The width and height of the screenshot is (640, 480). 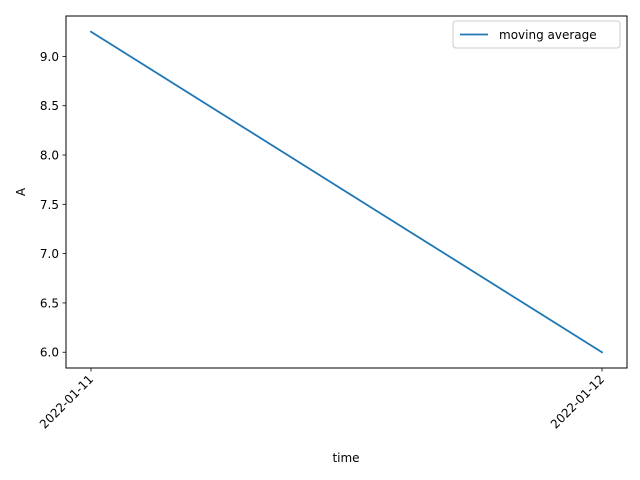 I want to click on y-tick-label: 9.0, so click(x=49, y=57).